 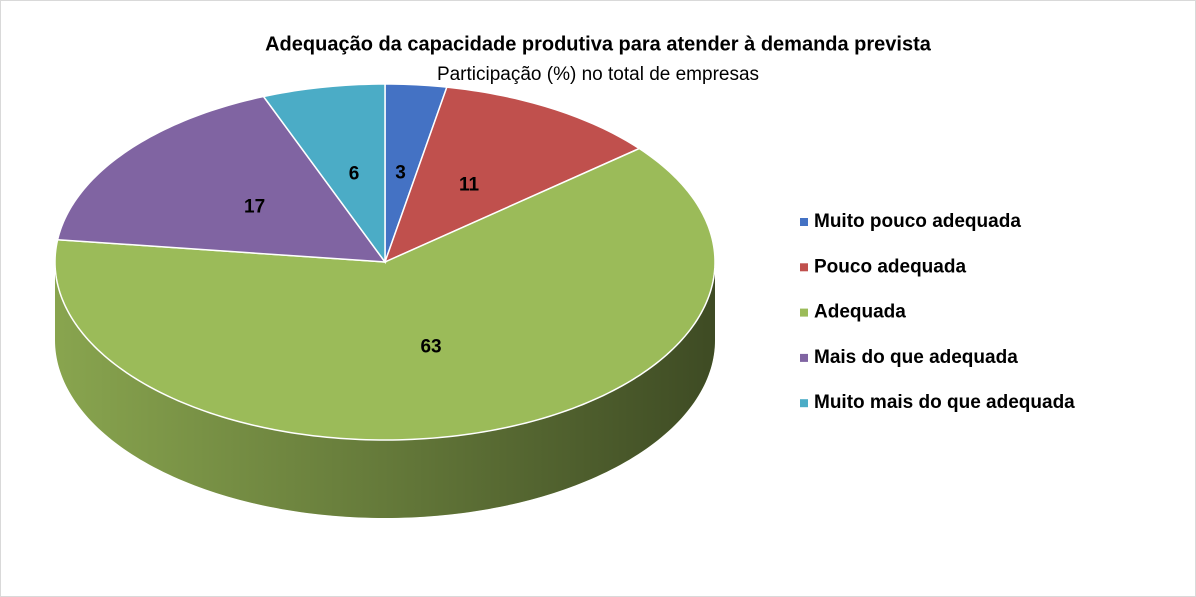 What do you see at coordinates (860, 312) in the screenshot?
I see `legend-label: Adequada` at bounding box center [860, 312].